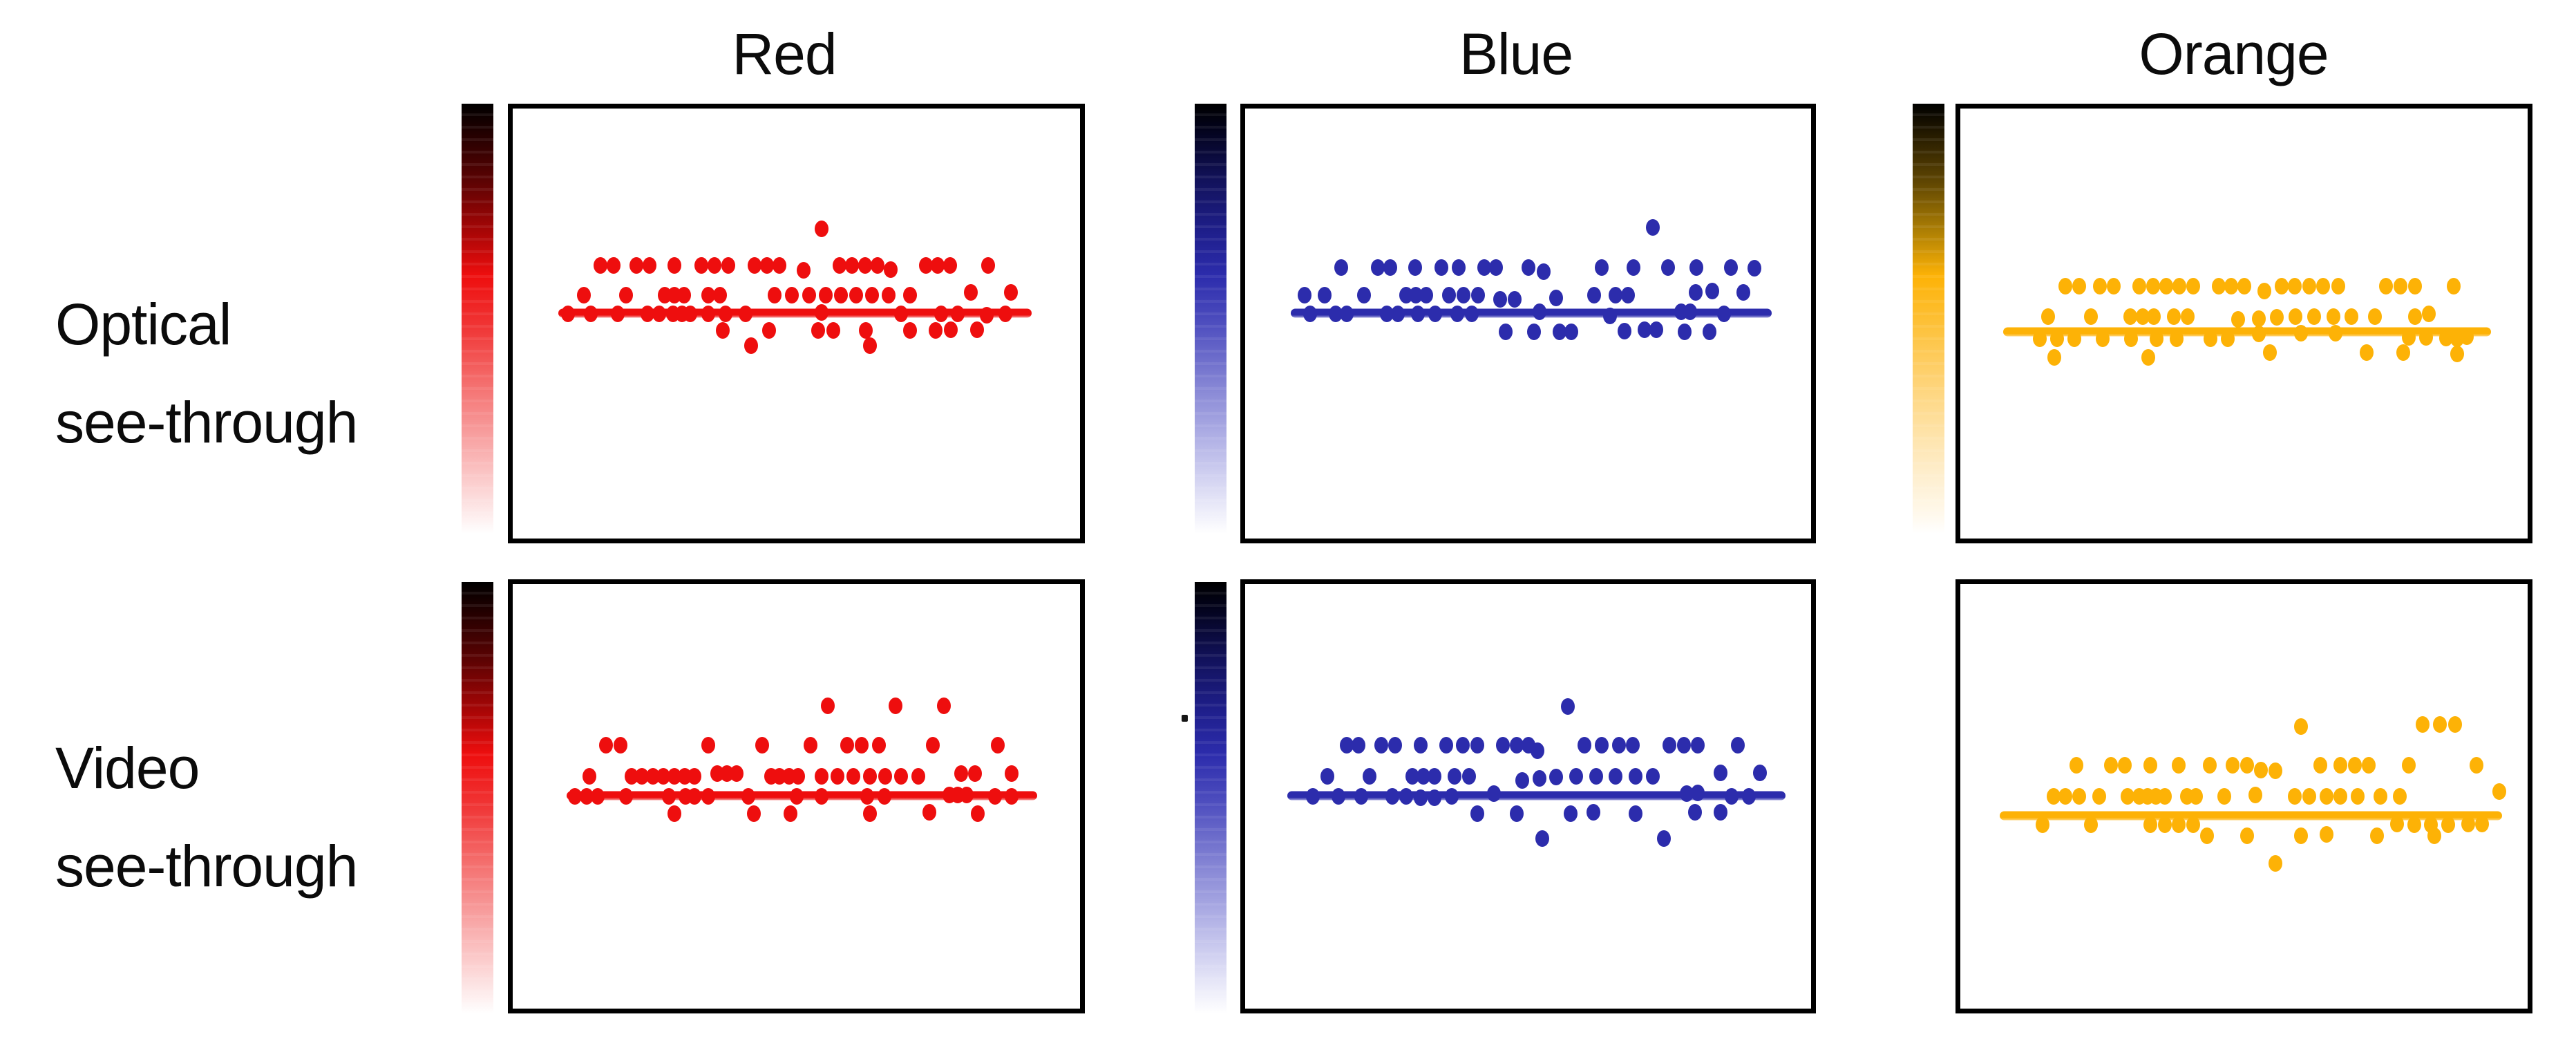  What do you see at coordinates (206, 422) in the screenshot?
I see `row-label-line2: see-through` at bounding box center [206, 422].